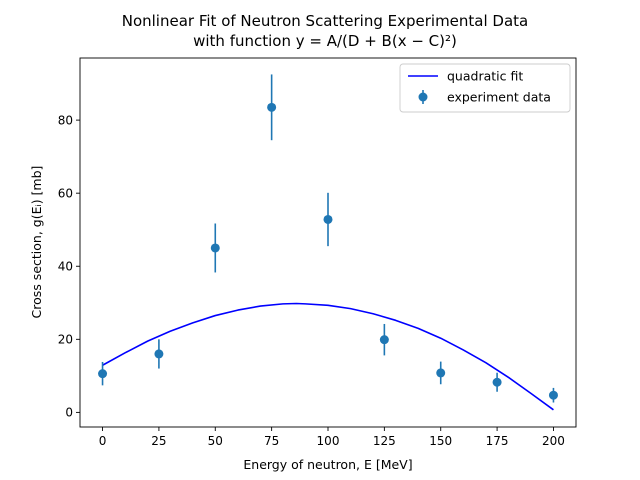 The height and width of the screenshot is (480, 640). I want to click on y-axis: 0 20 40 60 80, so click(69, 266).